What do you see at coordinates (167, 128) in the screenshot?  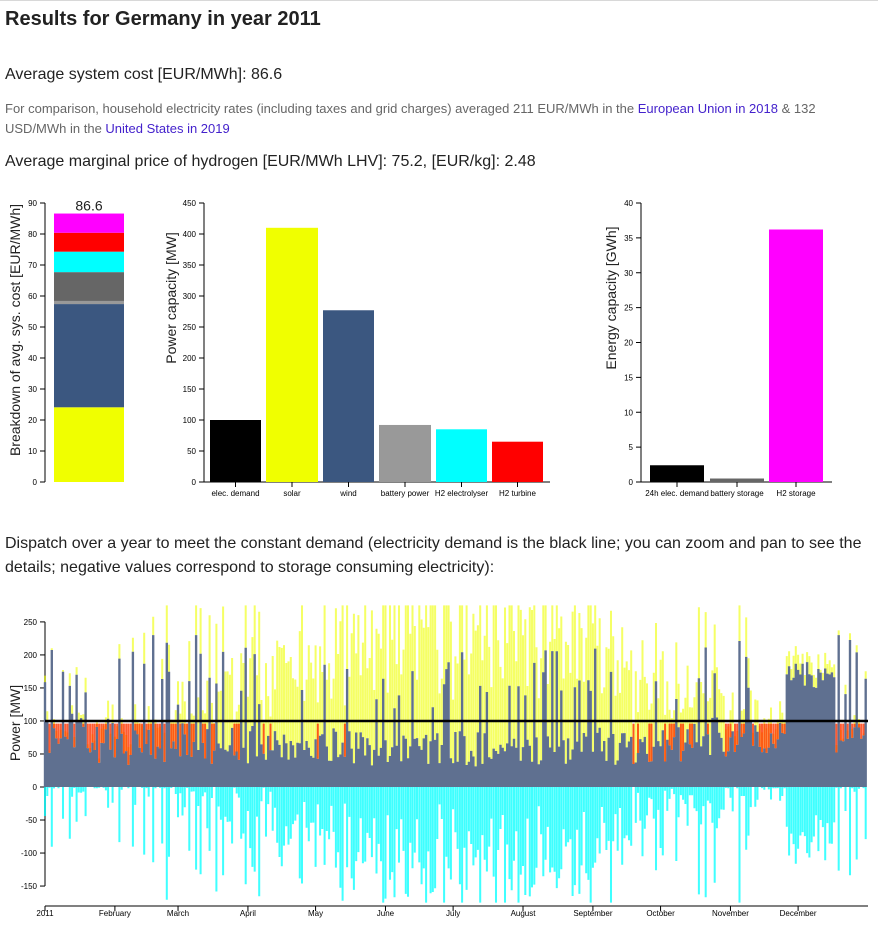 I see `united-states-link: United States in 2019` at bounding box center [167, 128].